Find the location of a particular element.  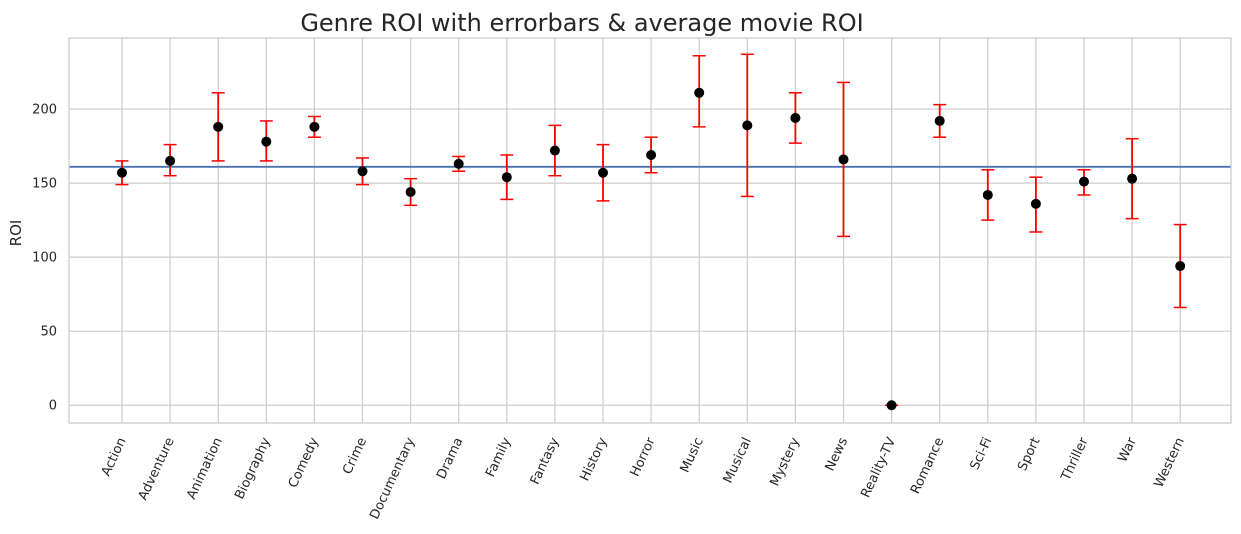

x-tick-label: Biography is located at coordinates (253, 468).